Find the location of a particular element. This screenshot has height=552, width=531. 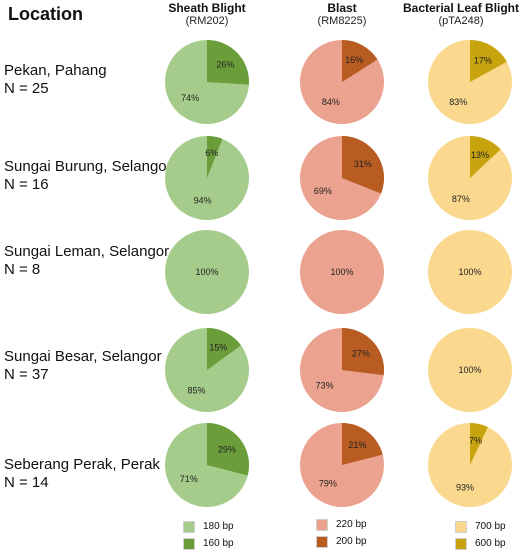

pie-label-minor-seberang-perak-perak-blast: 21% is located at coordinates (357, 445).